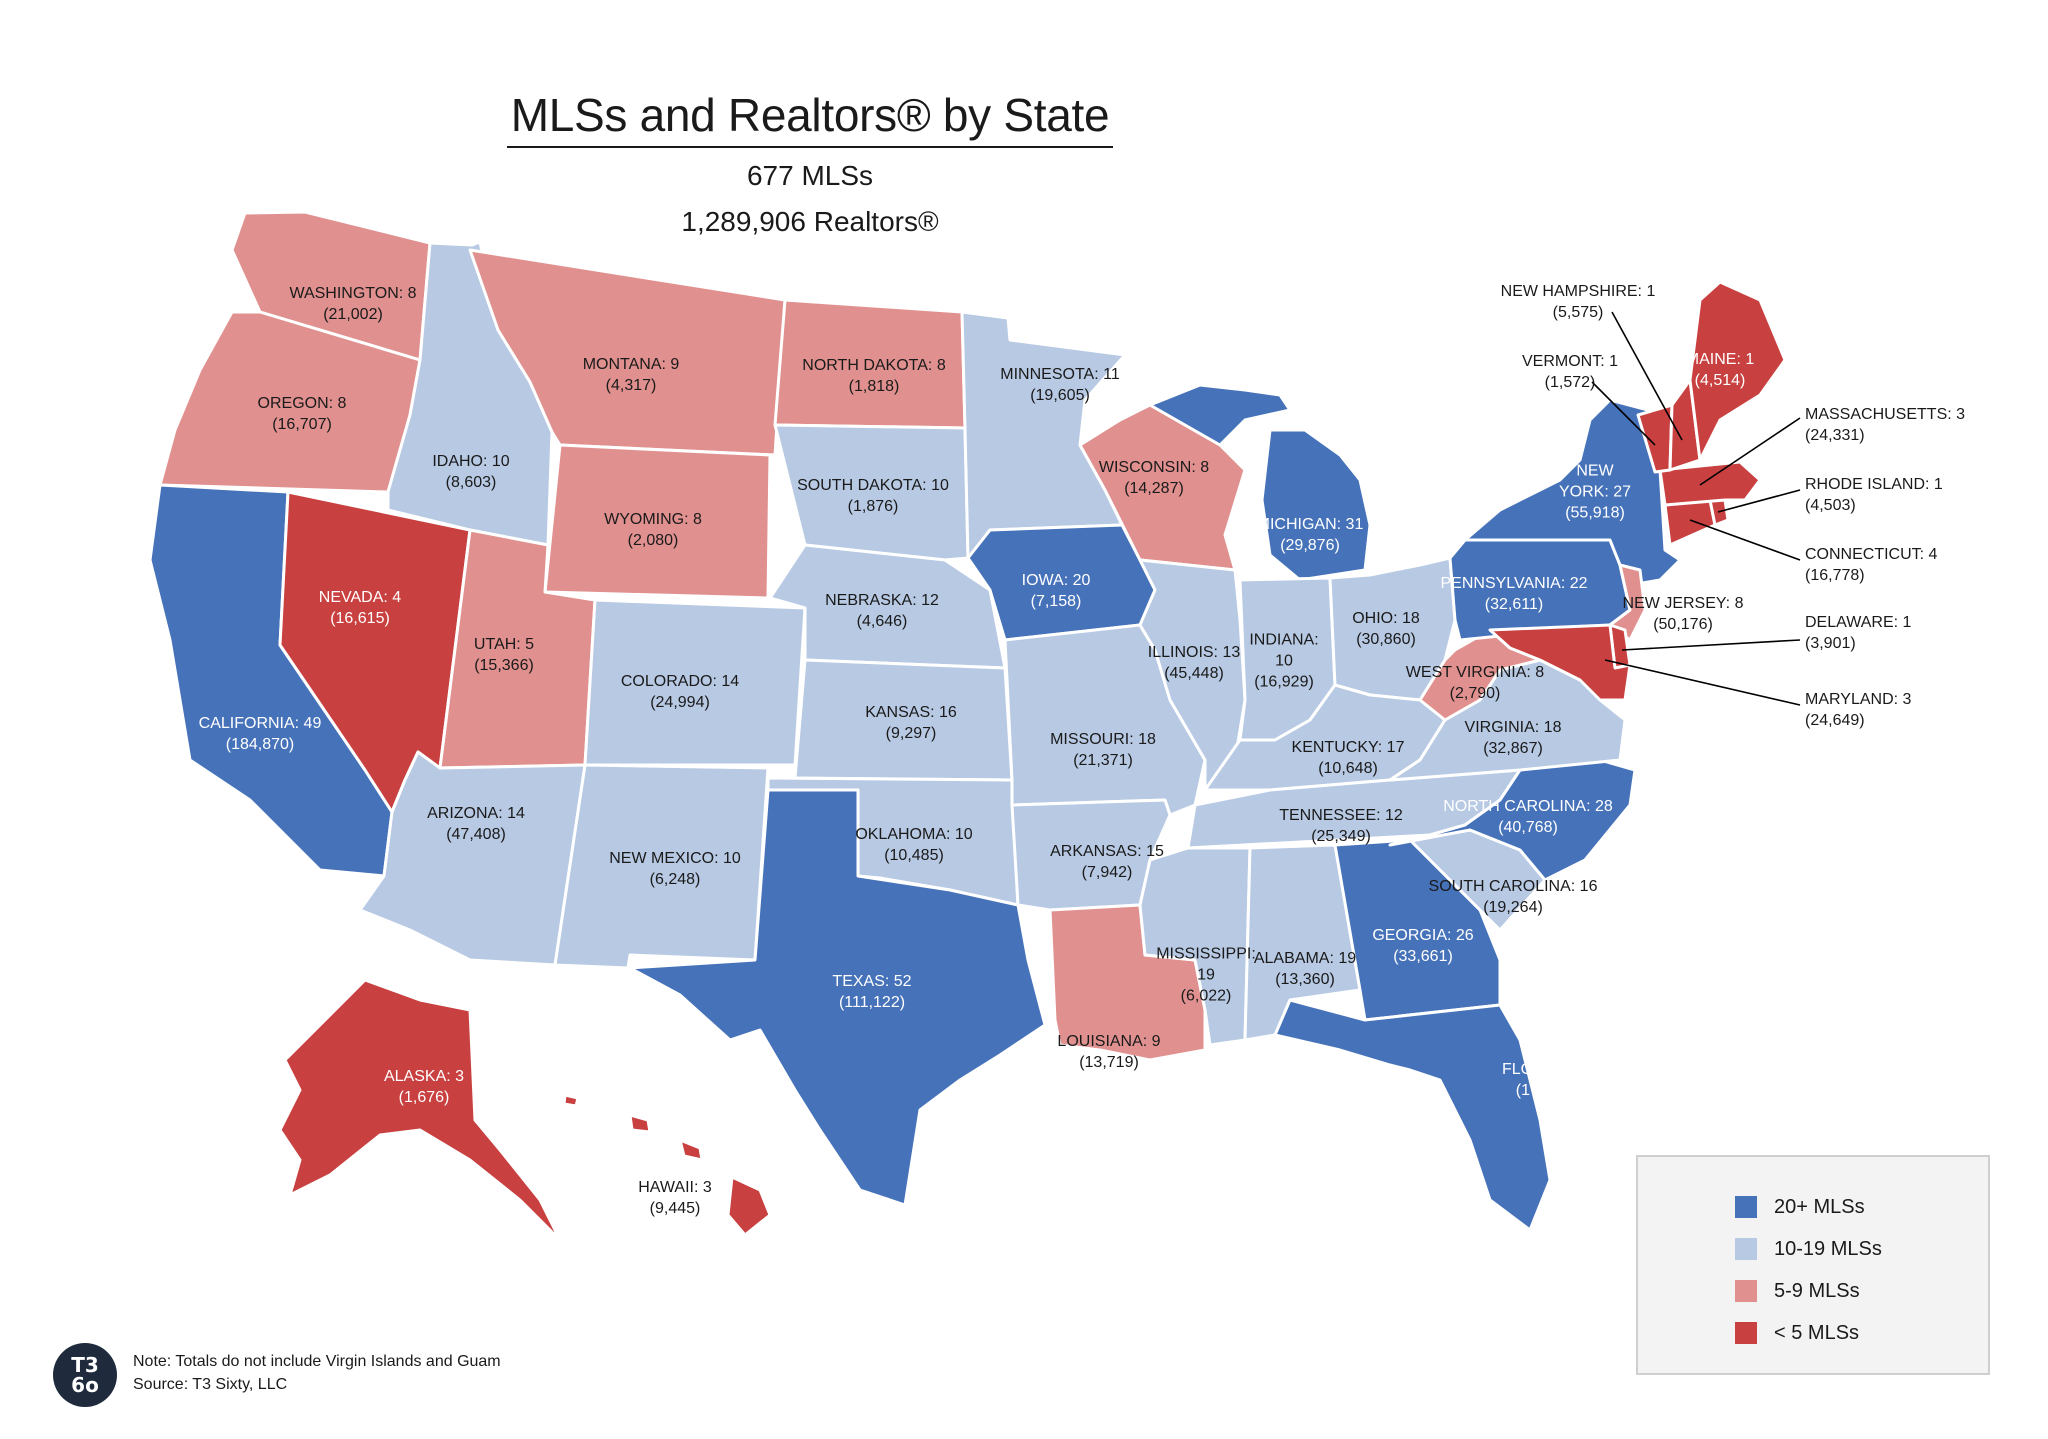 The height and width of the screenshot is (1439, 2048). I want to click on state-label-md: MARYLAND: 3 (24,649), so click(1858, 710).